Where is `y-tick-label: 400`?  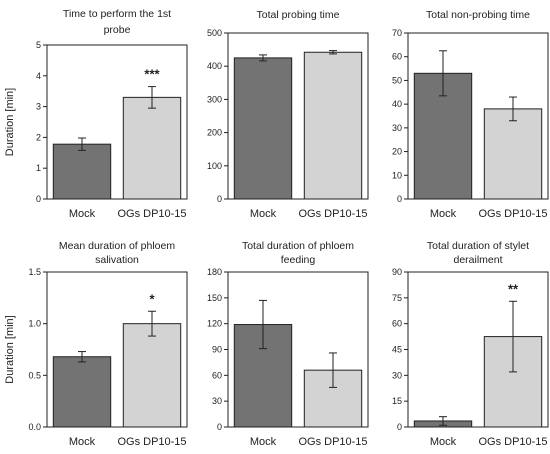 y-tick-label: 400 is located at coordinates (214, 66).